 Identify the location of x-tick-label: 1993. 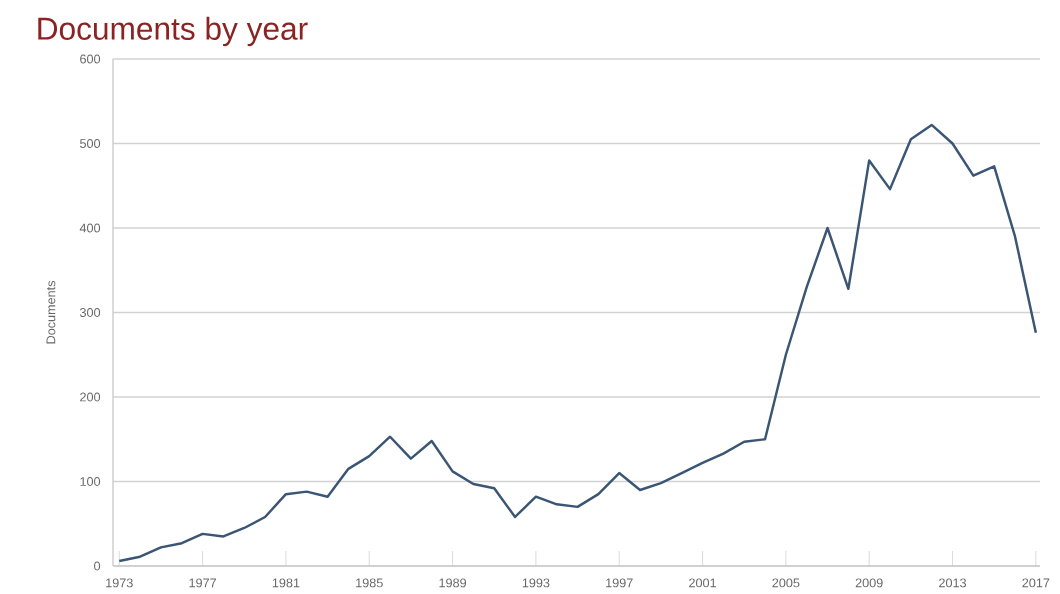
(536, 583).